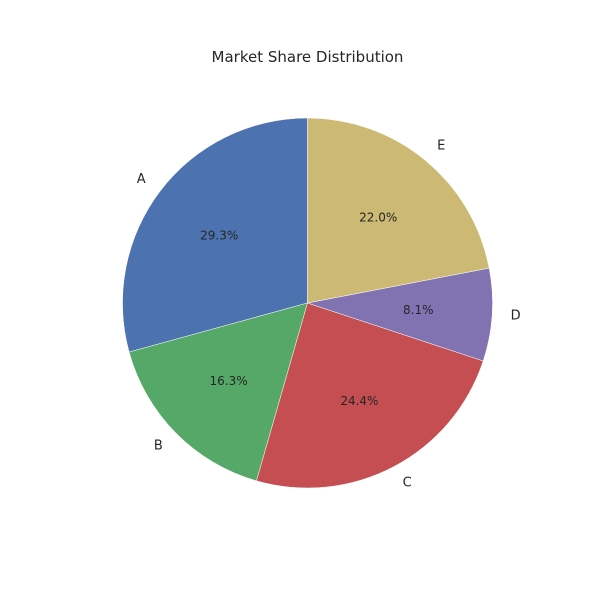 The height and width of the screenshot is (600, 600). Describe the element at coordinates (399, 314) in the screenshot. I see `pie-slice-d` at that location.